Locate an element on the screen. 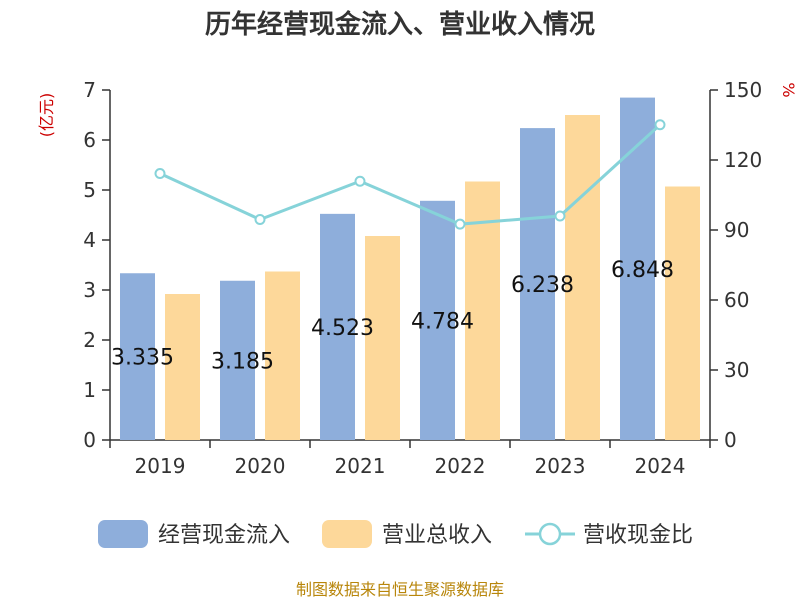 Image resolution: width=800 pixels, height=600 pixels. legend-label: 经营现金流入 is located at coordinates (224, 535).